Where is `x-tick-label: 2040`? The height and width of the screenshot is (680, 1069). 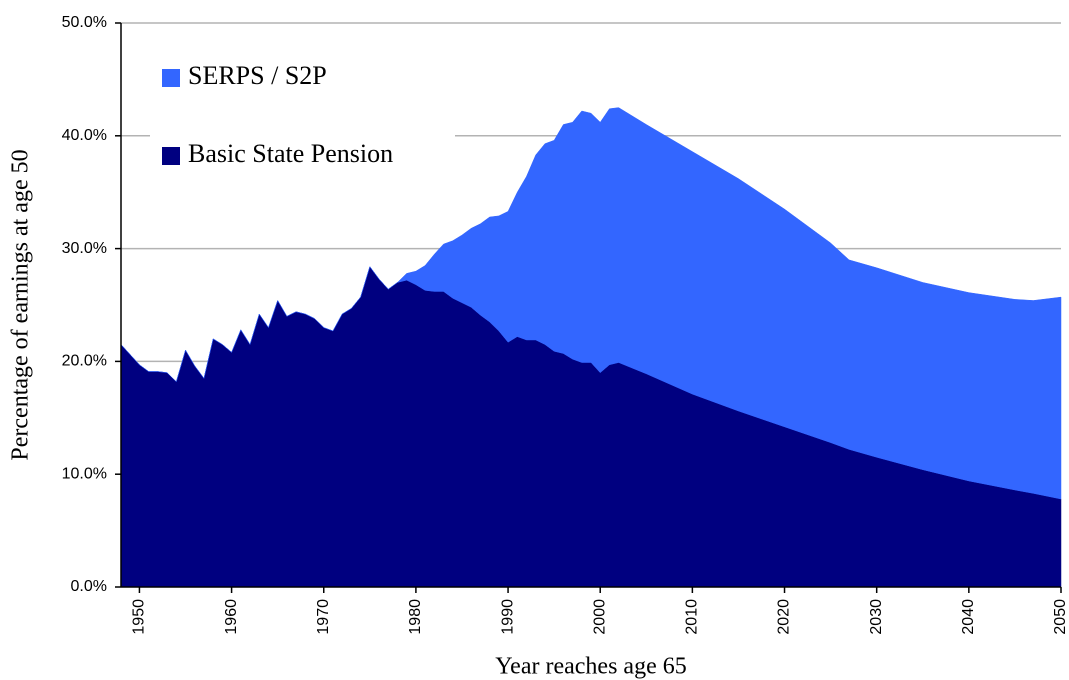
x-tick-label: 2040 is located at coordinates (968, 617).